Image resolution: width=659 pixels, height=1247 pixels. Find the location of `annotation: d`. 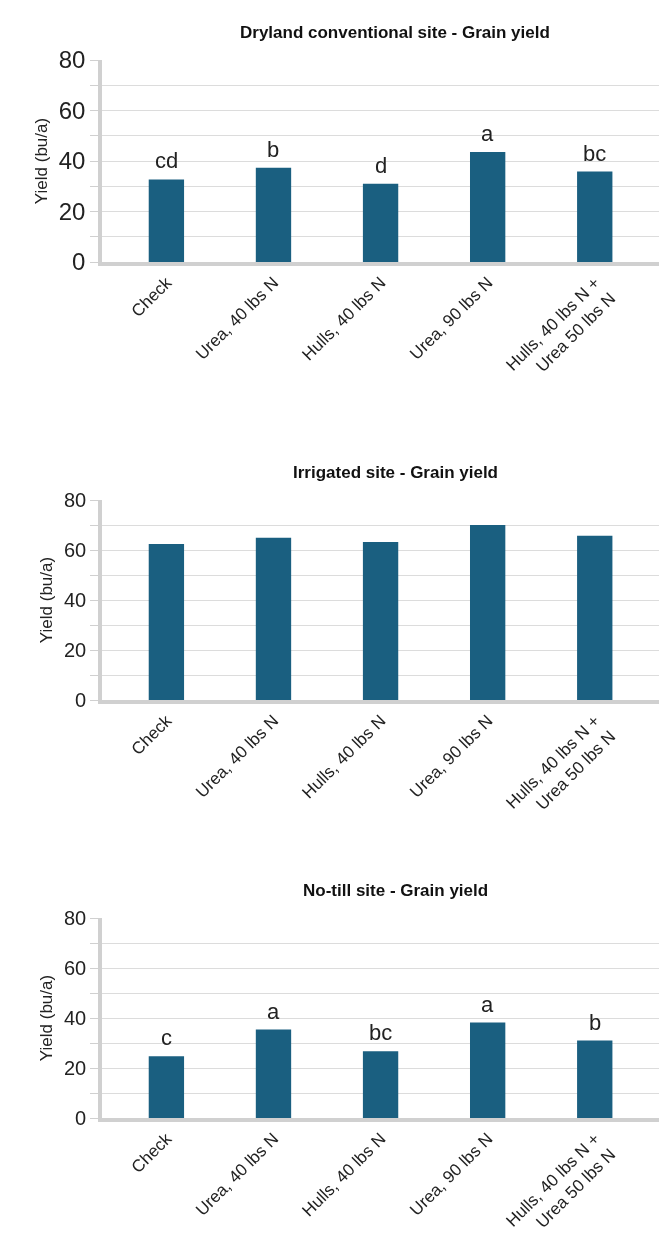

annotation: d is located at coordinates (381, 165).